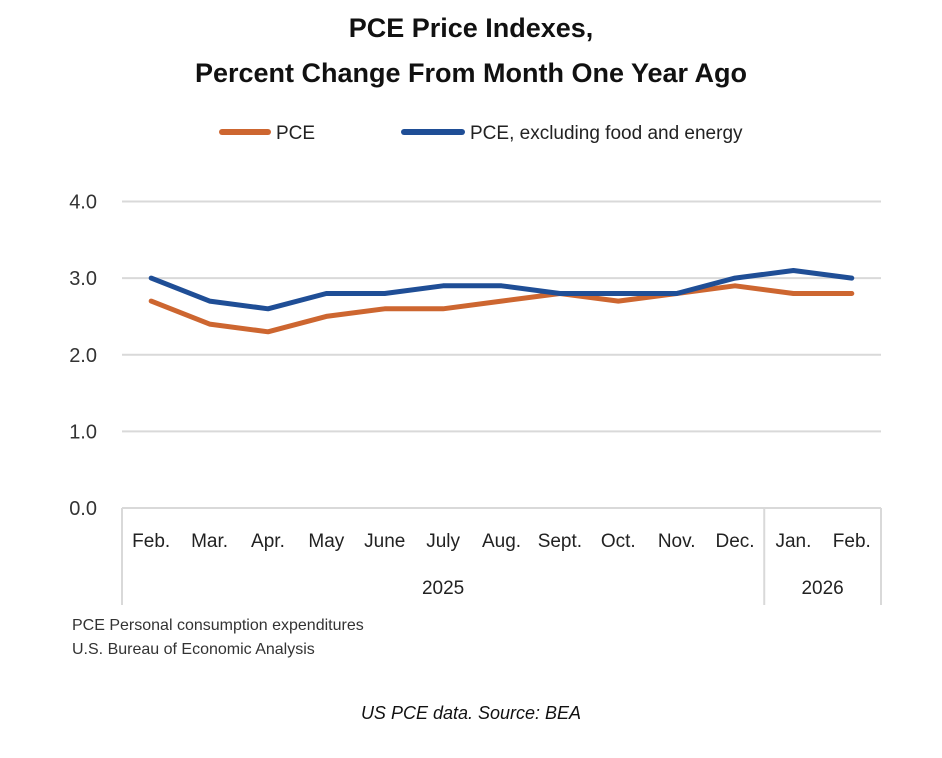 The width and height of the screenshot is (942, 758). What do you see at coordinates (326, 541) in the screenshot?
I see `x-tick-label: May` at bounding box center [326, 541].